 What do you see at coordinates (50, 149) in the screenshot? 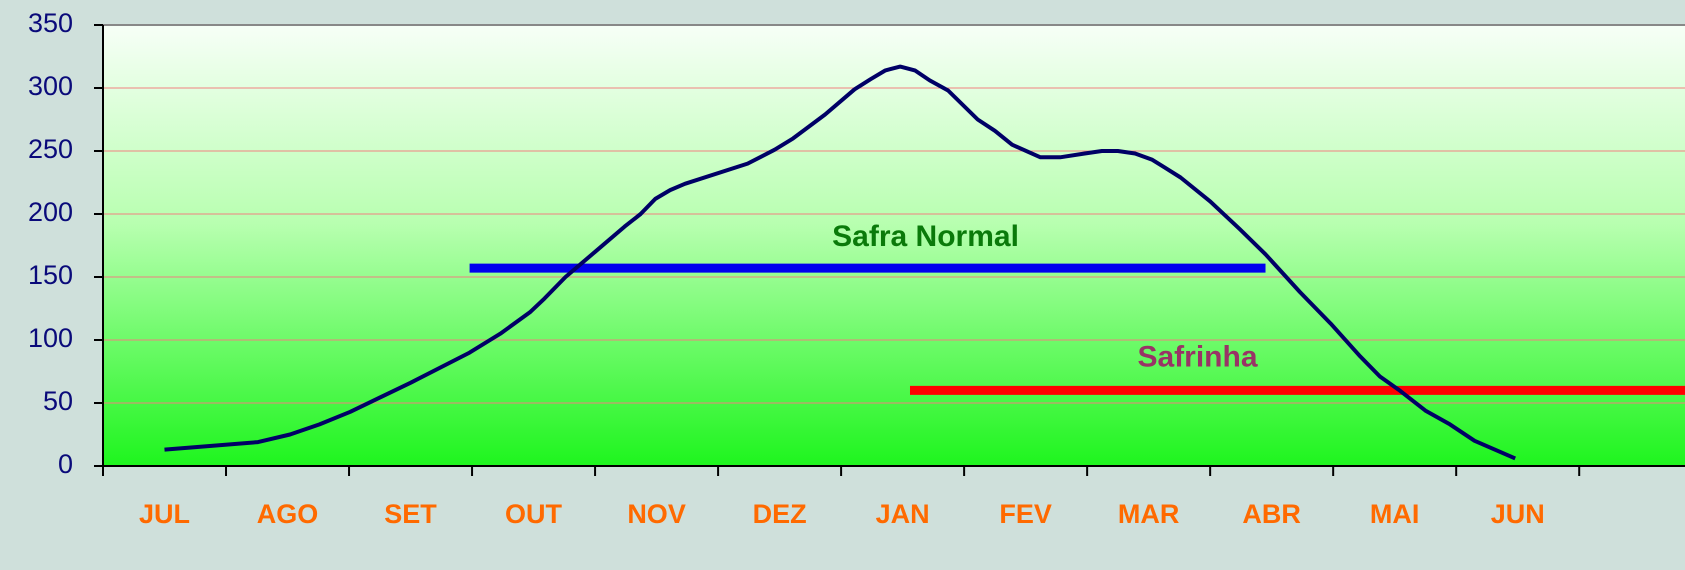
I see `y-tick-label: 250` at bounding box center [50, 149].